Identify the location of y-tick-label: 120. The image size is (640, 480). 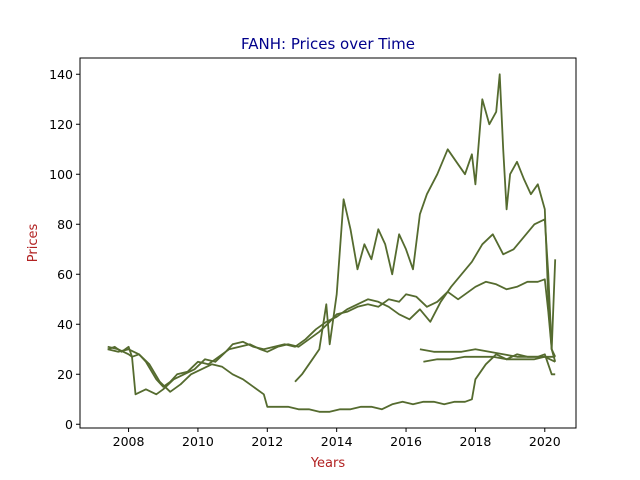
(61, 124).